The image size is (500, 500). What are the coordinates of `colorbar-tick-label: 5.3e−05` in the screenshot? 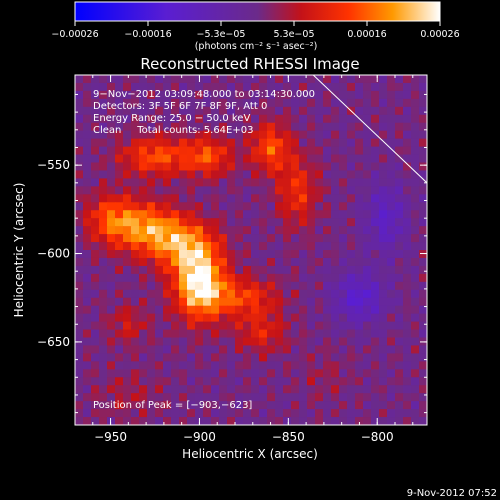 It's located at (293, 34).